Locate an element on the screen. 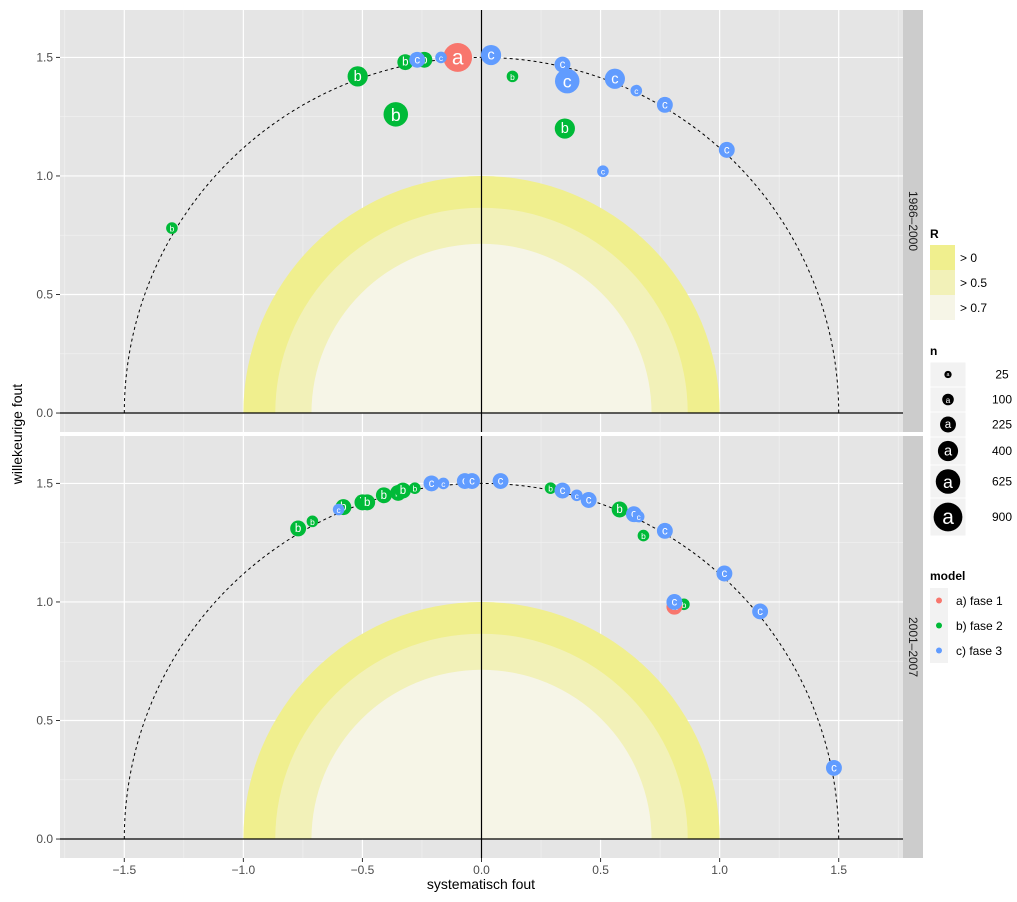 Image resolution: width=1017 pixels, height=902 pixels. strip-bottom-label: 2001–2007 is located at coordinates (913, 647).